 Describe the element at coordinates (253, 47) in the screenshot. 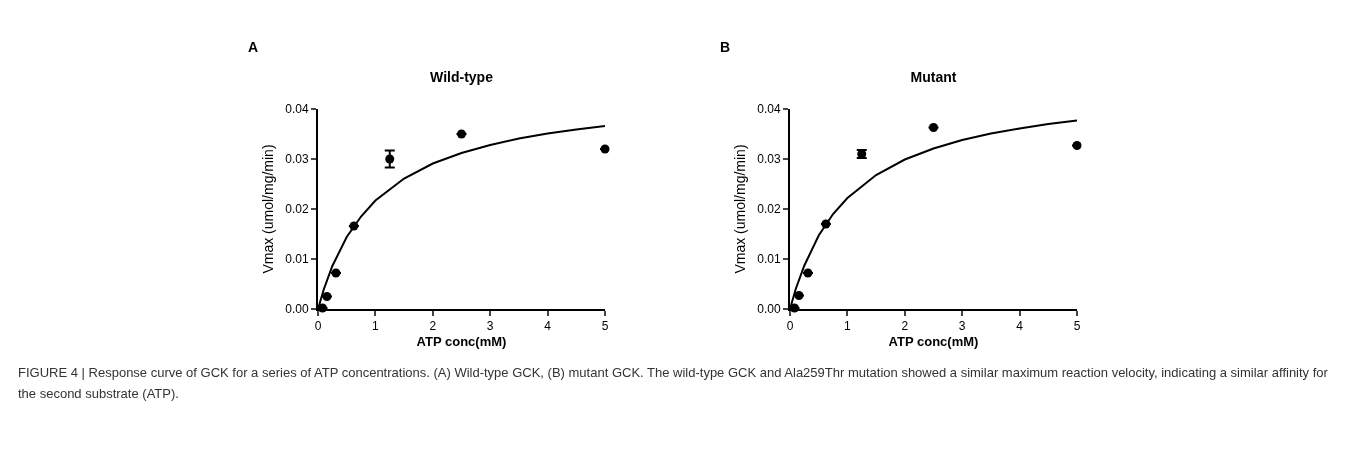

I see `text: A` at that location.